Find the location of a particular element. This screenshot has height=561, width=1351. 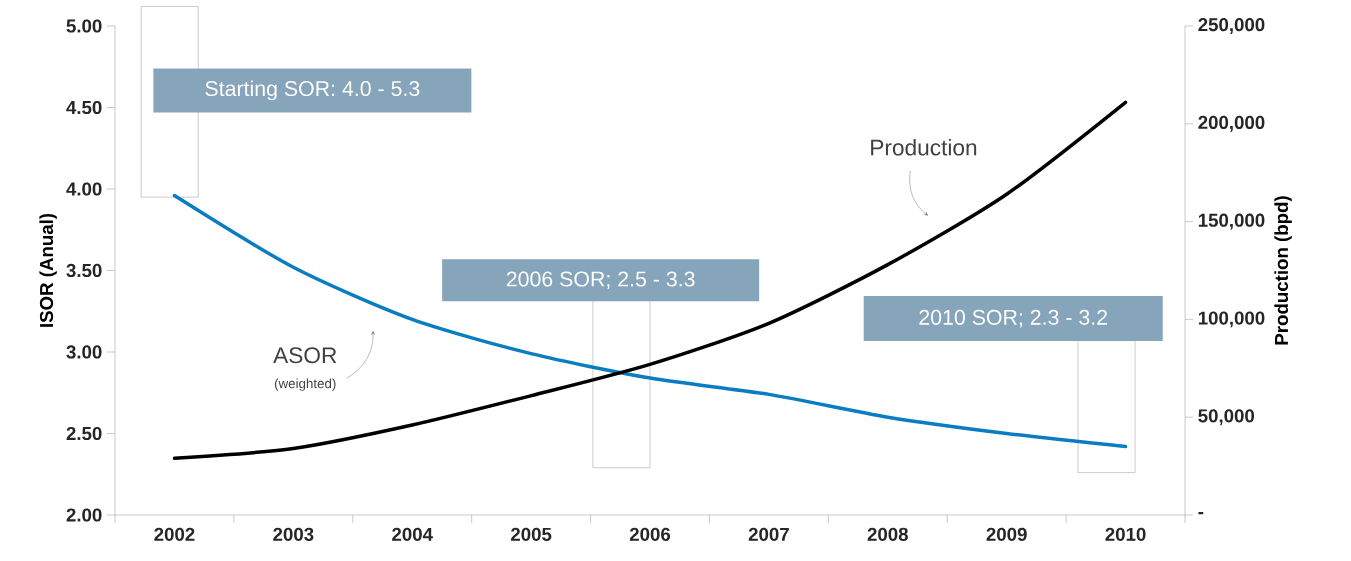

x-tick-label: 2010 is located at coordinates (1125, 534).